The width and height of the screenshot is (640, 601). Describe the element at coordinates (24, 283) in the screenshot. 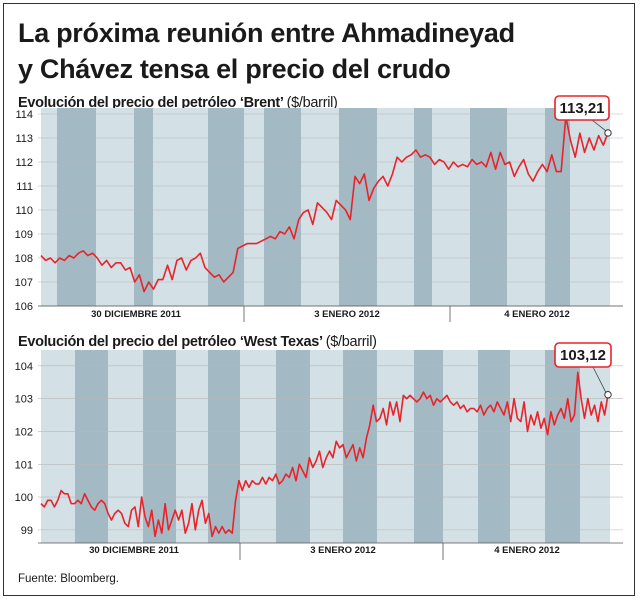

I see `brent-y-tick-label: 107` at that location.